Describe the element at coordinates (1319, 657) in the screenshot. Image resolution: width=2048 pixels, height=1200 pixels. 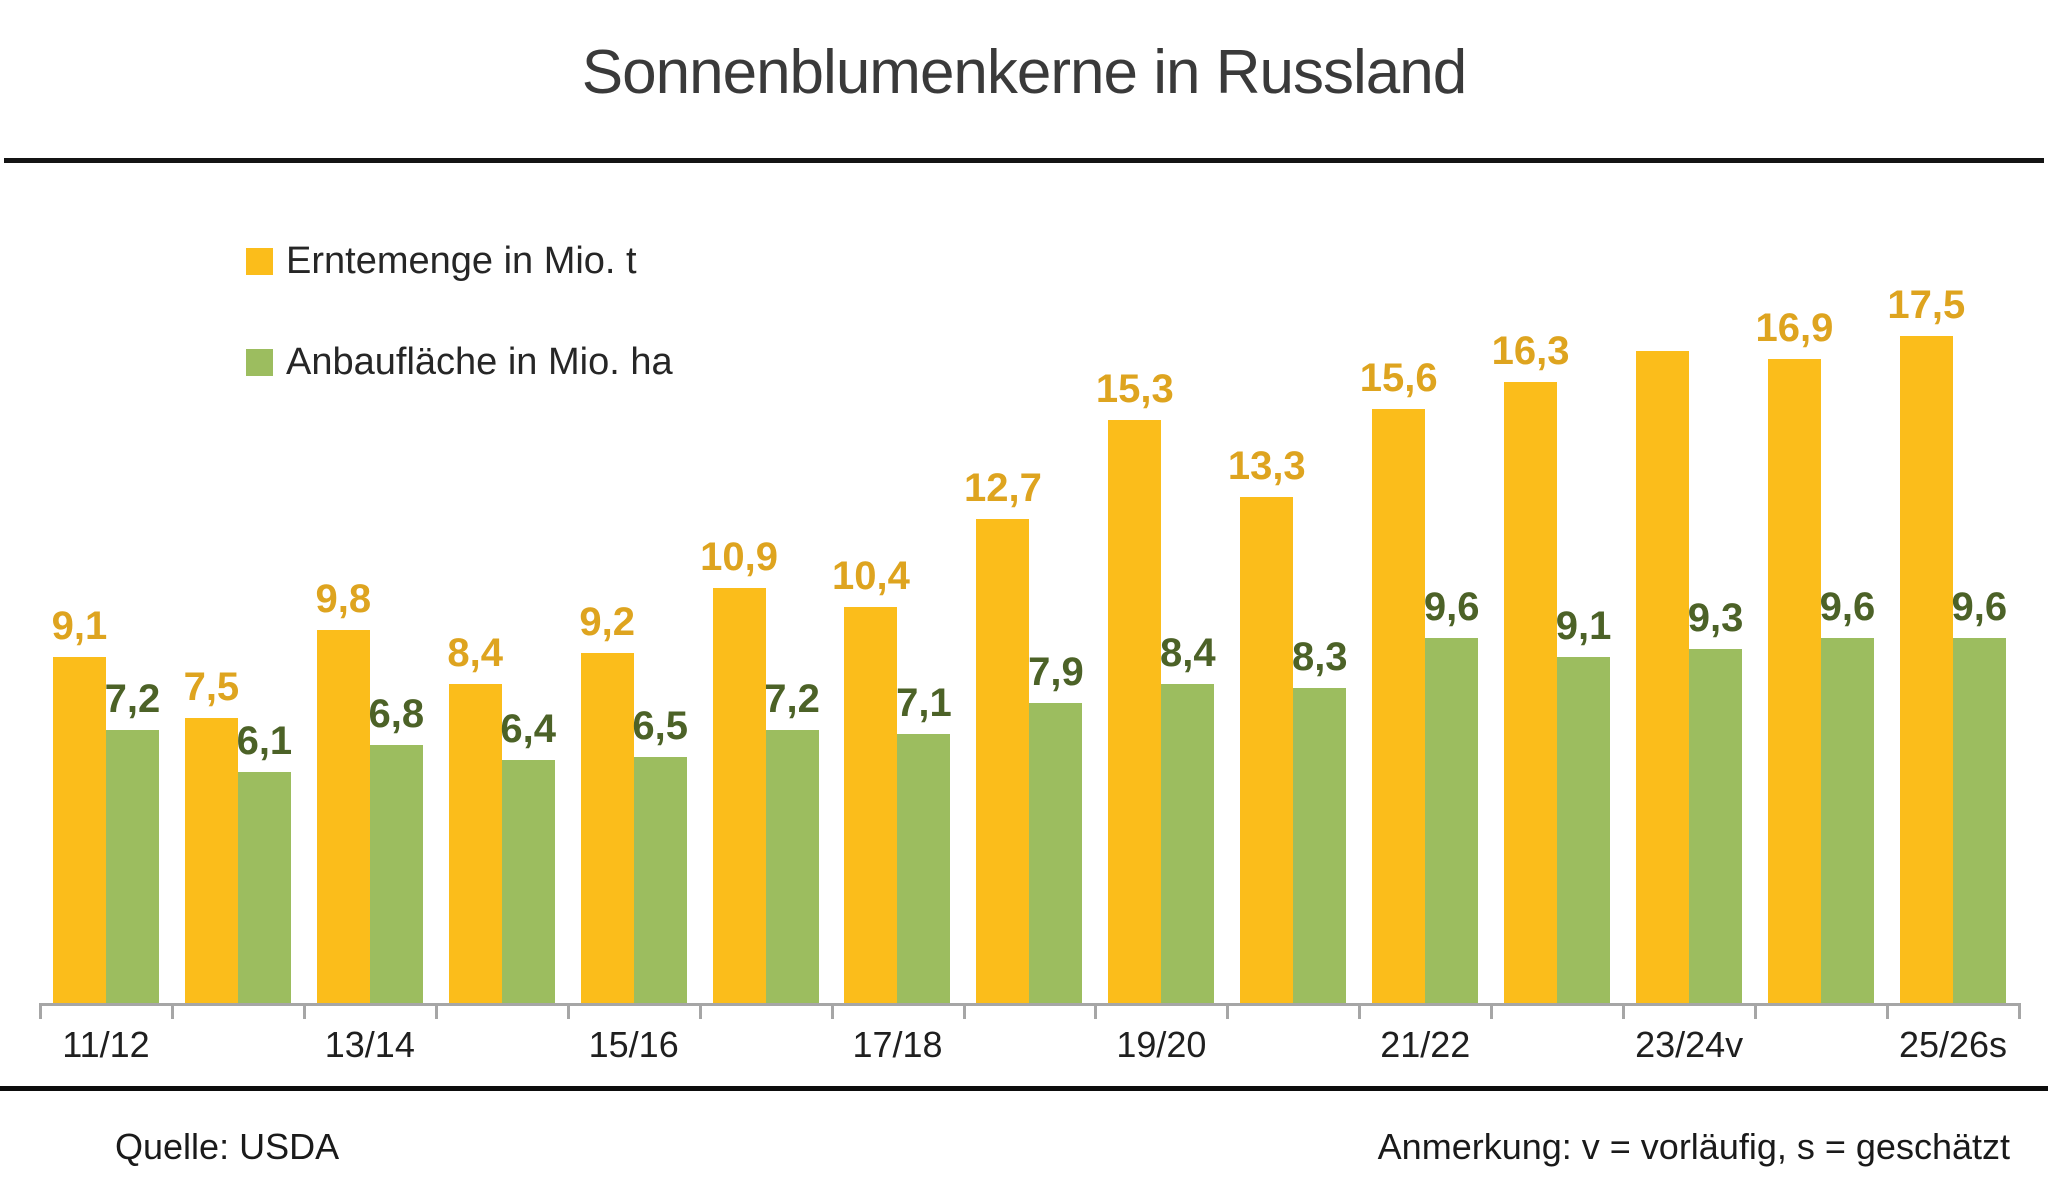
I see `bar-value-label: 8,3` at that location.